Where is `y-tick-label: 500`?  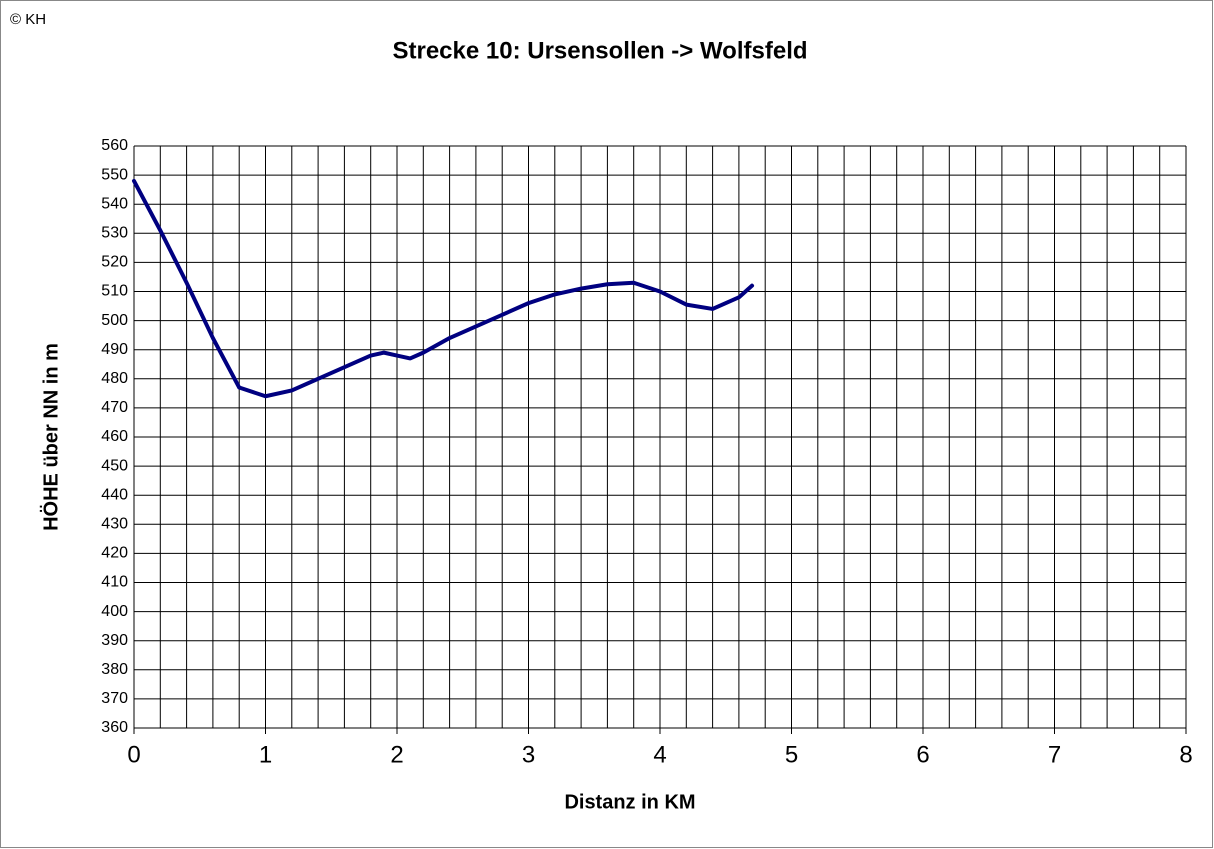
y-tick-label: 500 is located at coordinates (114, 320).